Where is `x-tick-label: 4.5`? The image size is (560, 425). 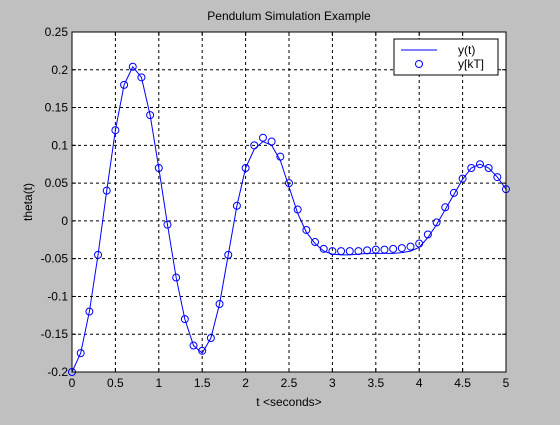
x-tick-label: 4.5 is located at coordinates (462, 383).